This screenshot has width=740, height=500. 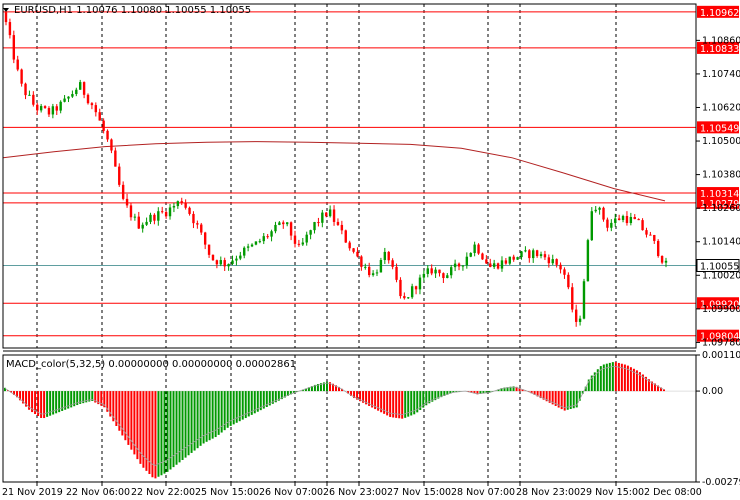 I want to click on level-label: 1.10833, so click(x=719, y=49).